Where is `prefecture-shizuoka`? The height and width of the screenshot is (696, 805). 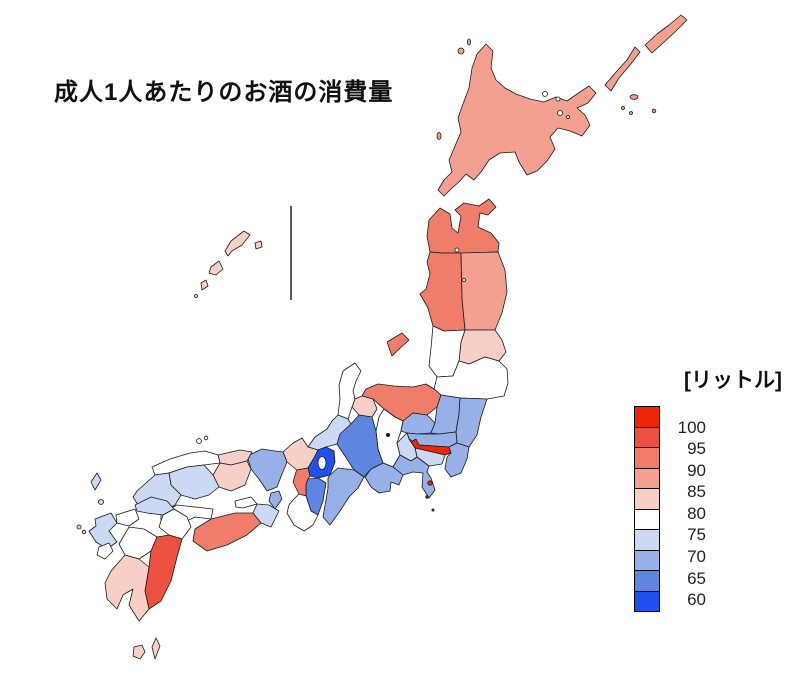 prefecture-shizuoka is located at coordinates (414, 476).